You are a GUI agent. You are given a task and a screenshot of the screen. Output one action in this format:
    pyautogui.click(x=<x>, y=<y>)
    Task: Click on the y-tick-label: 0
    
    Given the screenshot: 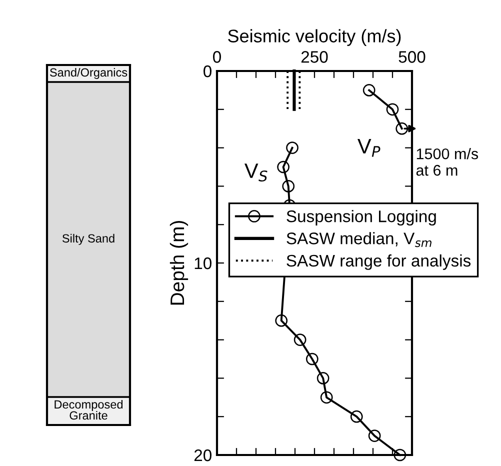 What is the action you would take?
    pyautogui.click(x=208, y=71)
    